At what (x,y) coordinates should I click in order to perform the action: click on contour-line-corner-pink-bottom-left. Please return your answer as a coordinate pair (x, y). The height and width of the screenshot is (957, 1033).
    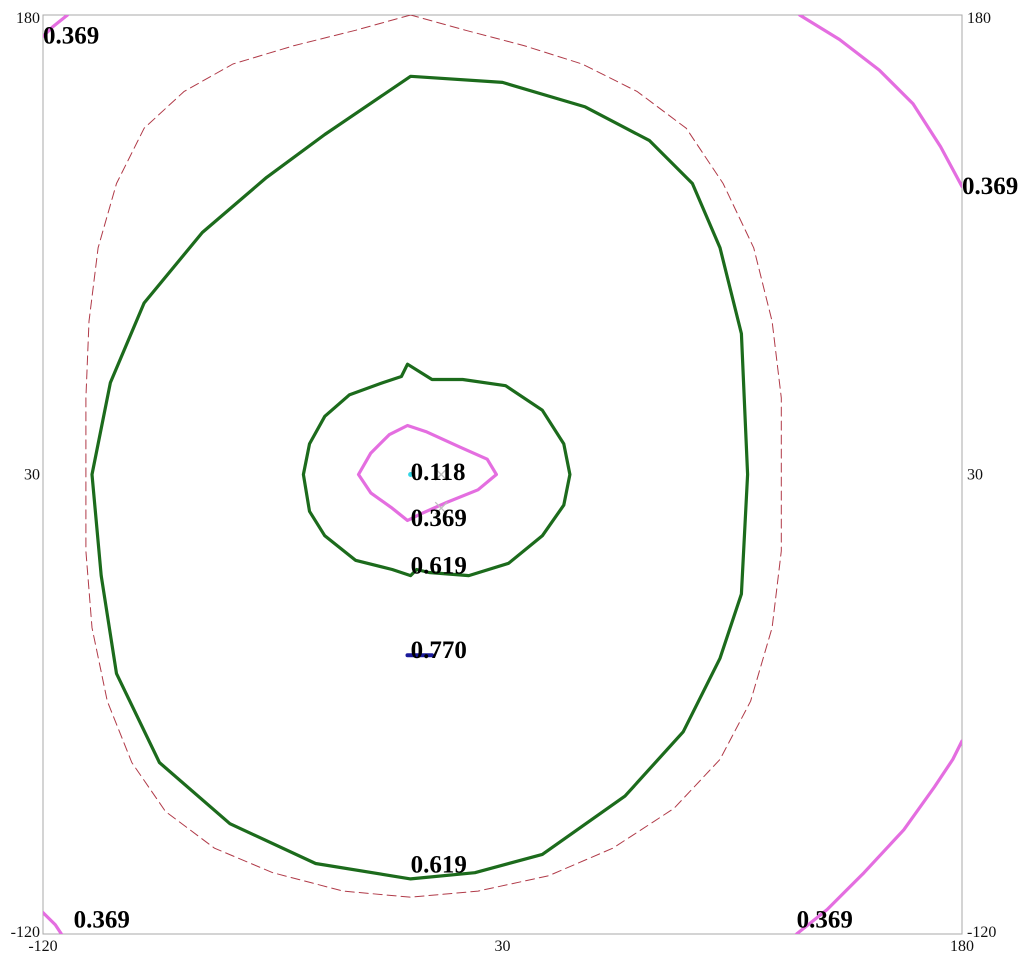
    Looking at the image, I should click on (53, 922).